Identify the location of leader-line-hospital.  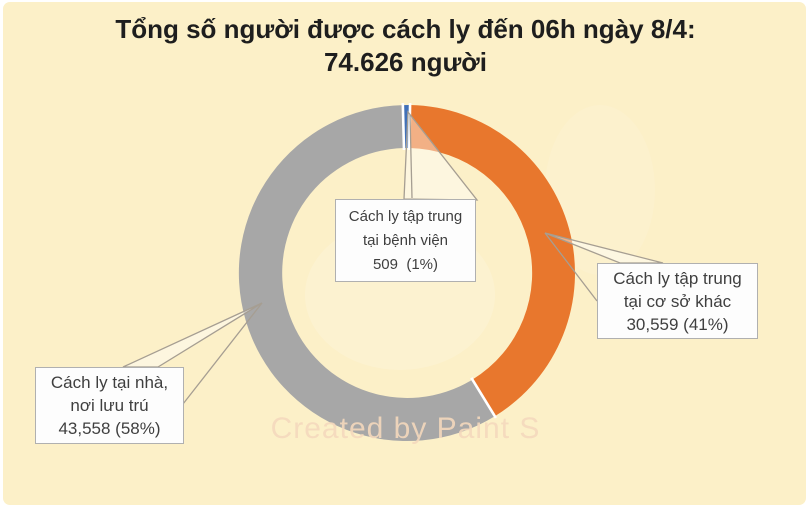
(411, 156).